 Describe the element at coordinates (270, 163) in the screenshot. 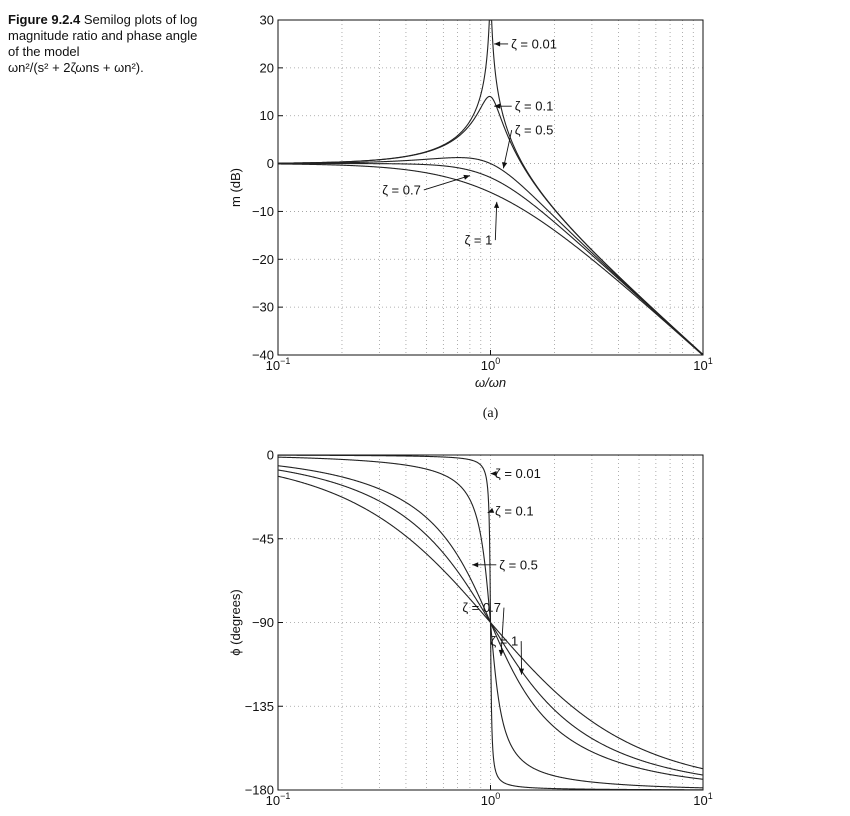

I see `magnitude-y-tick-label: 0` at that location.